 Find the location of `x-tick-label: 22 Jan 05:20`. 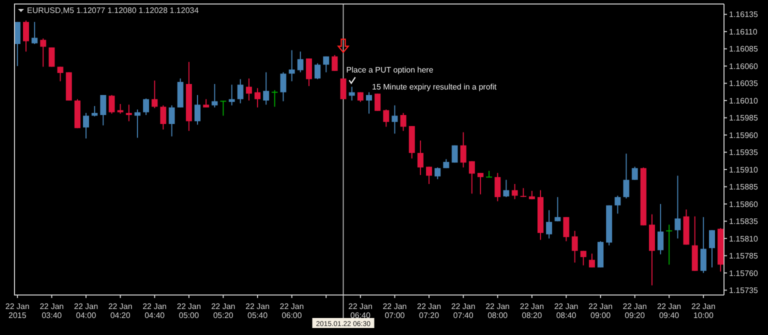

x-tick-label: 22 Jan 05:20 is located at coordinates (223, 311).